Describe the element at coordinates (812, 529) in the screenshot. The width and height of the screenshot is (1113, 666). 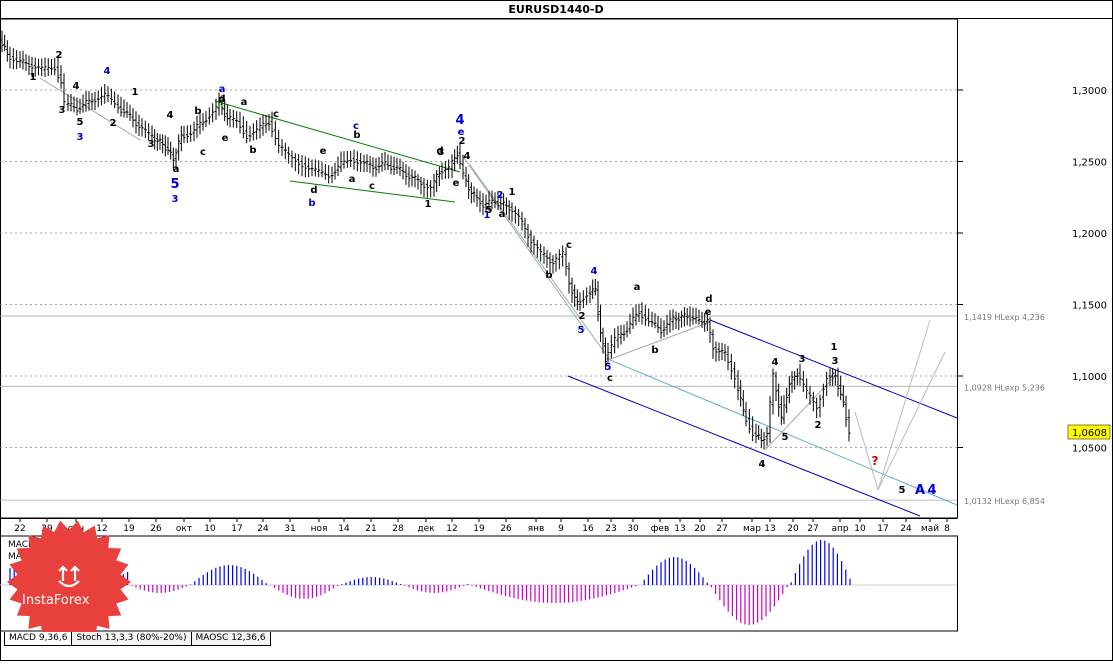
I see `x-tick-label: 27` at that location.